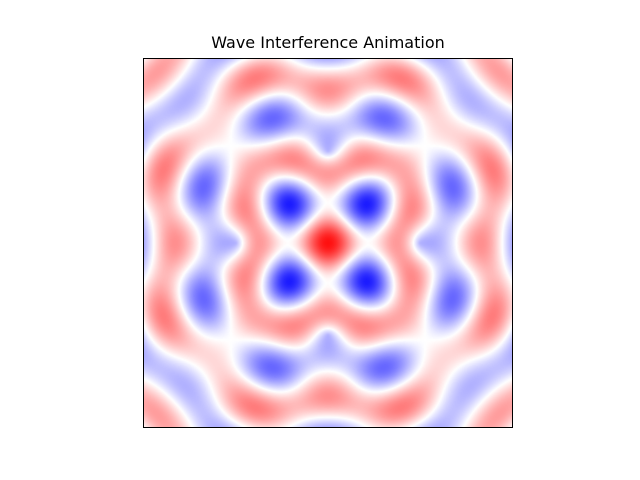 The width and height of the screenshot is (640, 480). Describe the element at coordinates (328, 42) in the screenshot. I see `chart-title: Wave Interference Animation` at that location.